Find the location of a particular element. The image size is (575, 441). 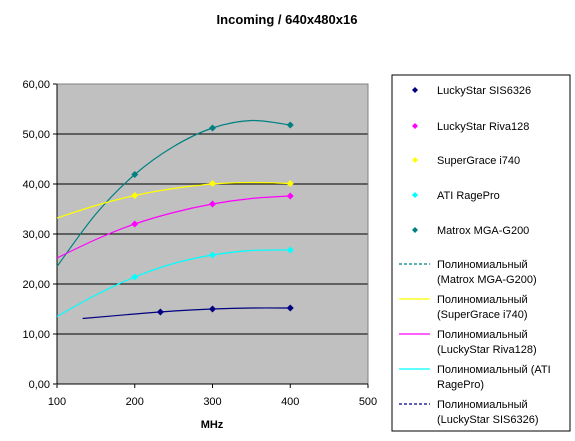

x-tick-label: 400 is located at coordinates (290, 402).